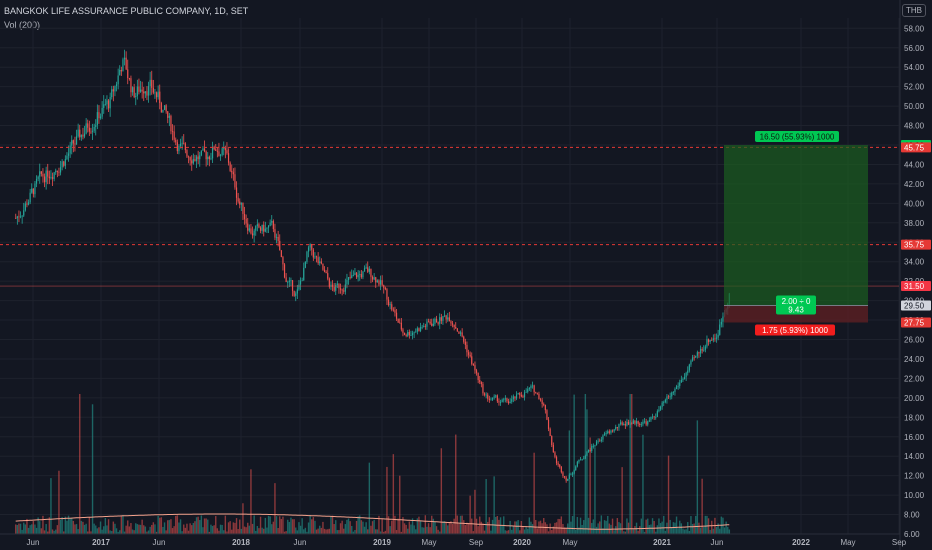 Image resolution: width=932 pixels, height=550 pixels. Describe the element at coordinates (916, 286) in the screenshot. I see `price-axis-tag-bg` at that location.